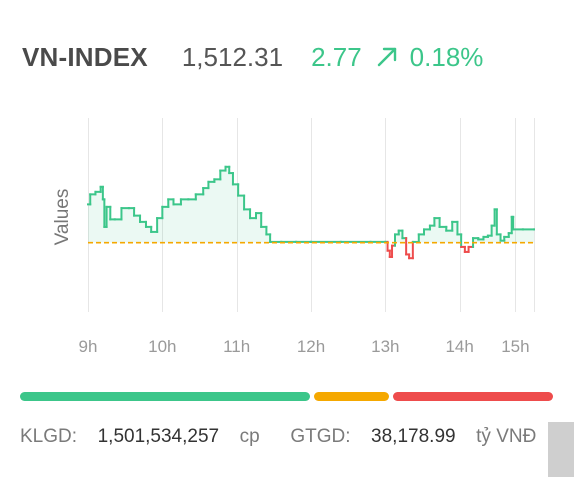 This screenshot has height=477, width=574. I want to click on x-axis-ticks: 9h 10h 11h 12h 13h 14h 15h, so click(304, 346).